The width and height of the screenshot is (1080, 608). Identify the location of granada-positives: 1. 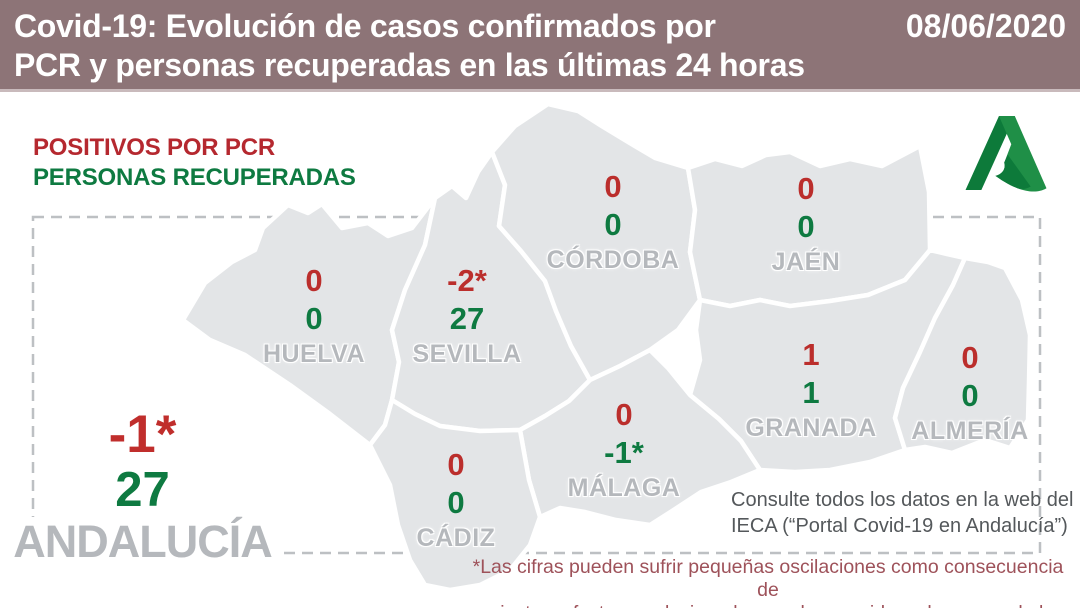
(811, 354).